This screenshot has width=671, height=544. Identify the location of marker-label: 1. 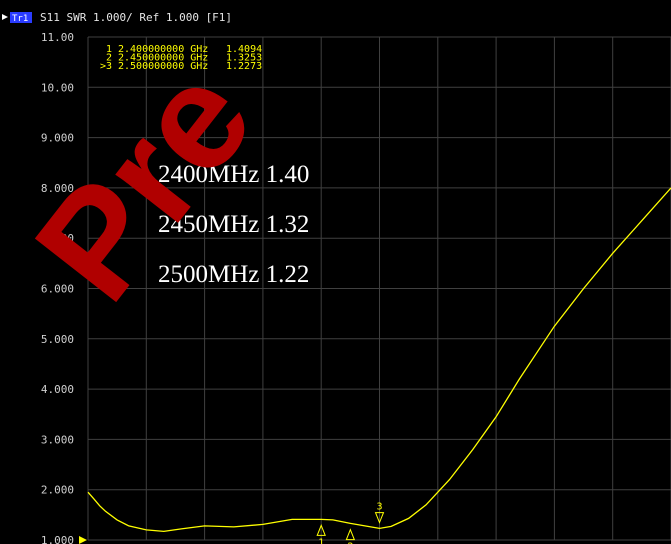
(321, 540).